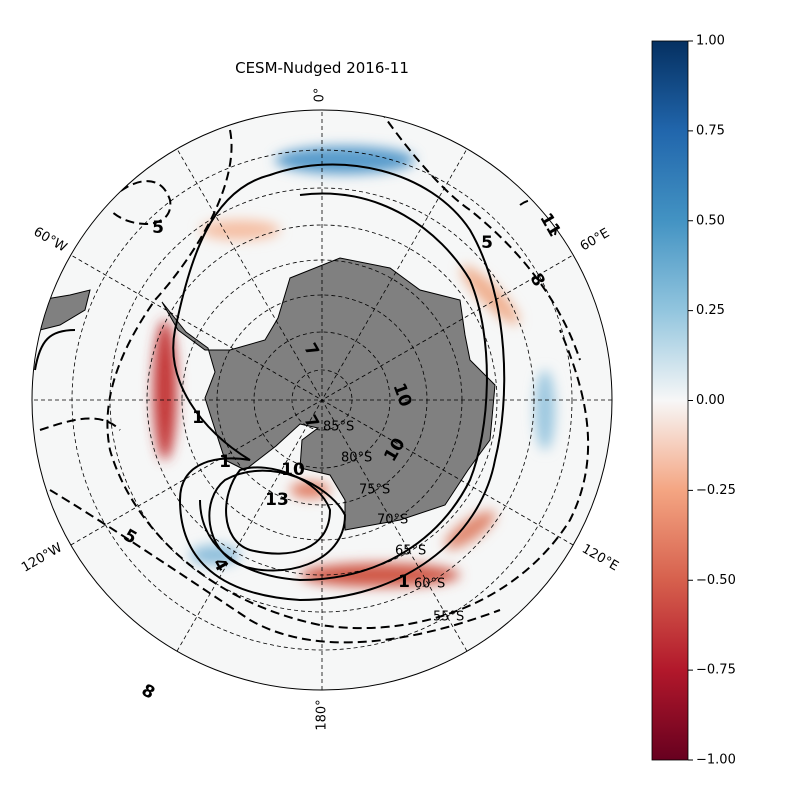  What do you see at coordinates (374, 490) in the screenshot?
I see `lat-label: 75°S` at bounding box center [374, 490].